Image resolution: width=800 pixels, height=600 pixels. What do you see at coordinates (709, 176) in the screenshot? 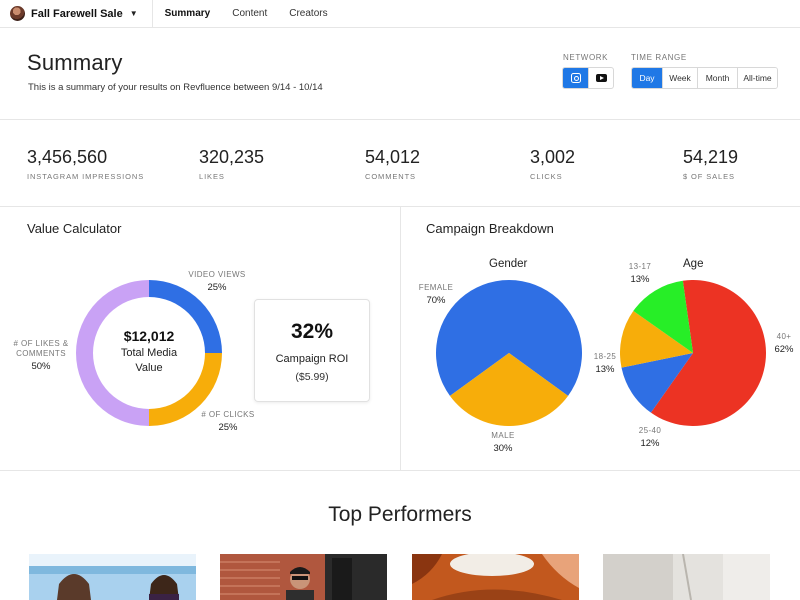
I see `stat-label: $ OF SALES` at bounding box center [709, 176].